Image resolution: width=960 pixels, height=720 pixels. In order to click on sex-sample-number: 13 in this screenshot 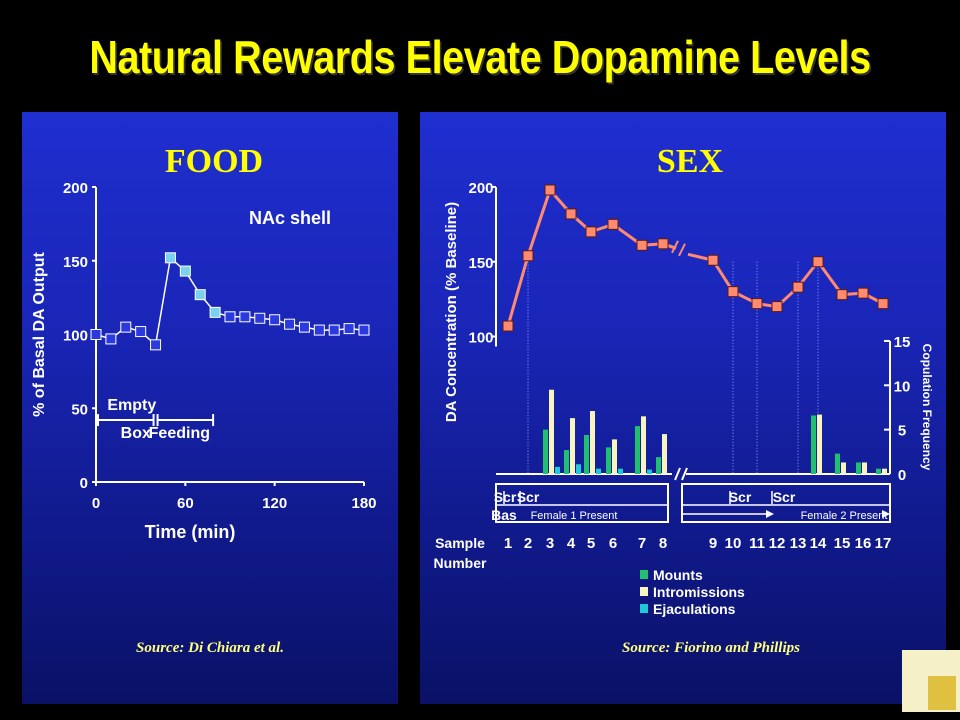, I will do `click(798, 543)`.